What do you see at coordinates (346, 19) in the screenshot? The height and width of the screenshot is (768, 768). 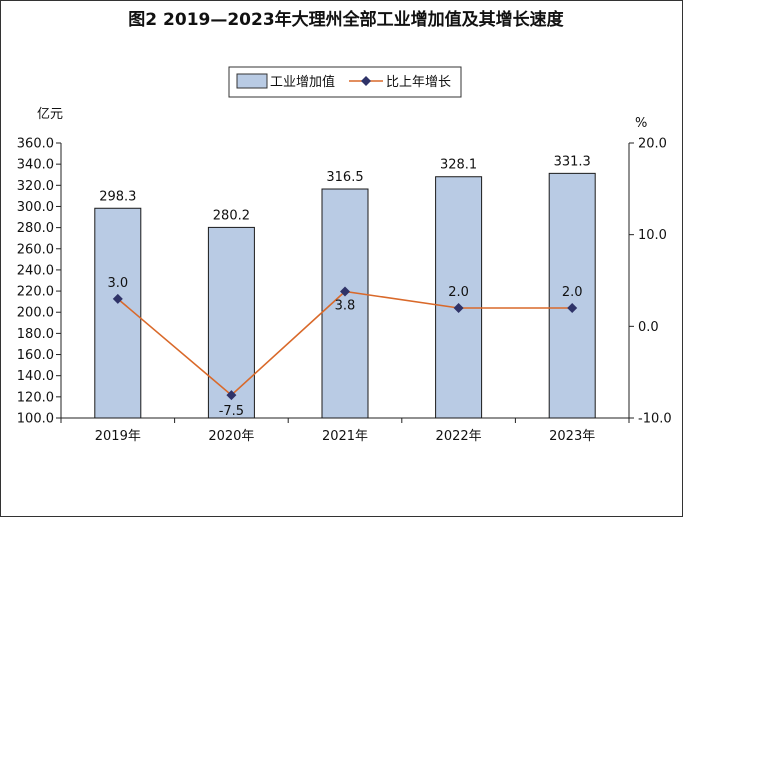 I see `chart-title: 图2 2019—2023年大理州全部工业增加值及其增长速度` at bounding box center [346, 19].